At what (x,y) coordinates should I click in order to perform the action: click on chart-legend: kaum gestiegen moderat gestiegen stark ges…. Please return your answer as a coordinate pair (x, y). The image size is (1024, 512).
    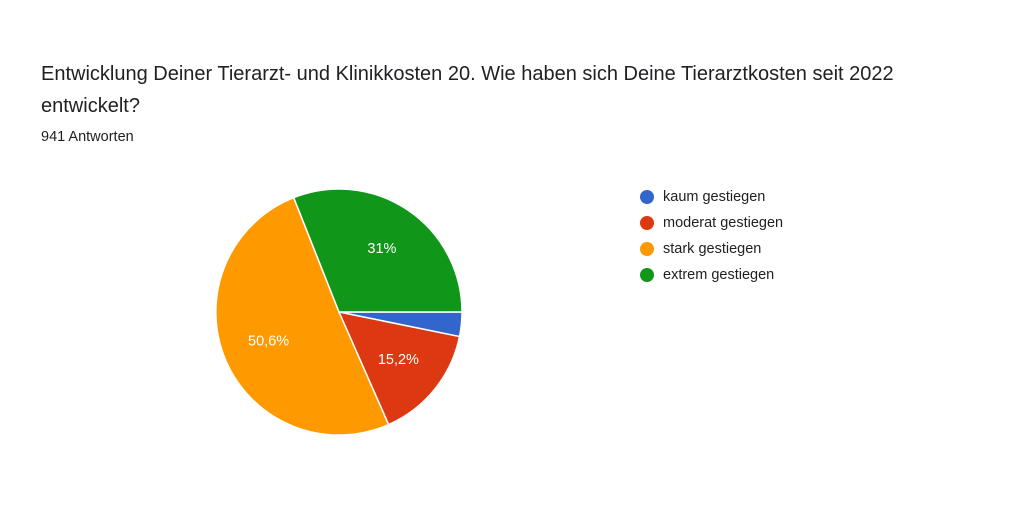
    Looking at the image, I should click on (711, 236).